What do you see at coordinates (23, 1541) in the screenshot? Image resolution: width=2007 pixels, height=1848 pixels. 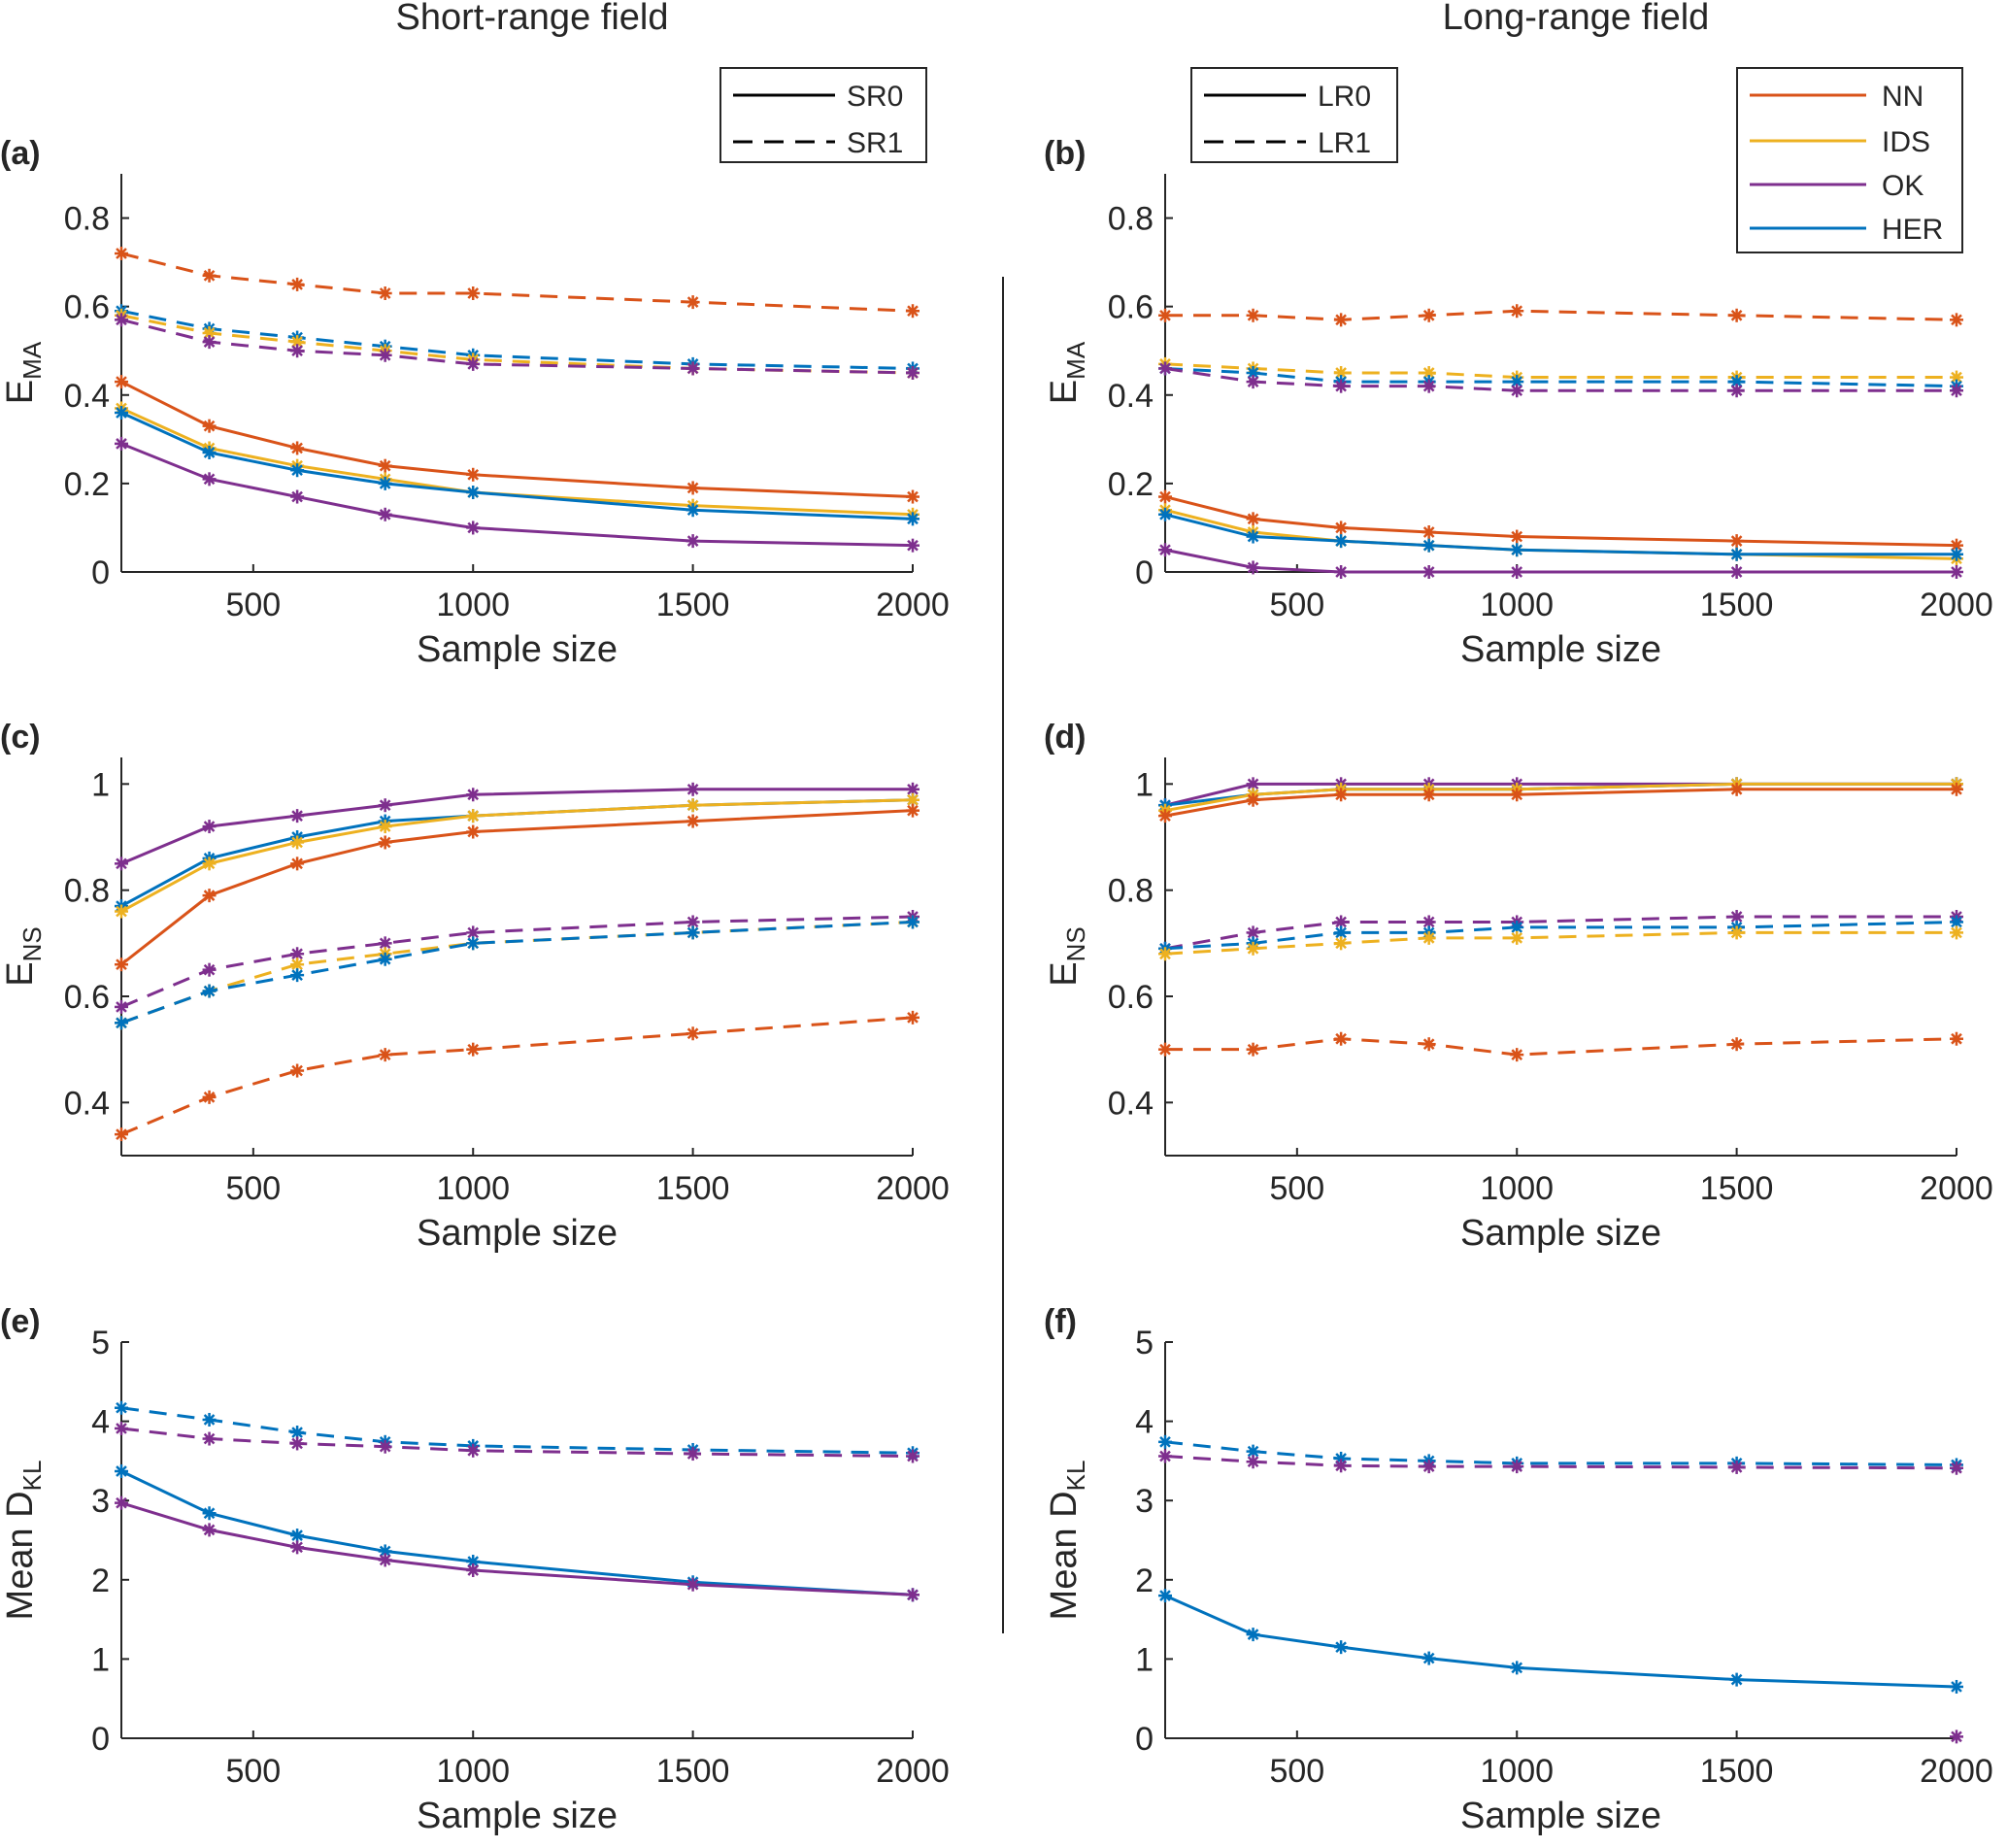 I see `y-axis-label: Mean DKL` at bounding box center [23, 1541].